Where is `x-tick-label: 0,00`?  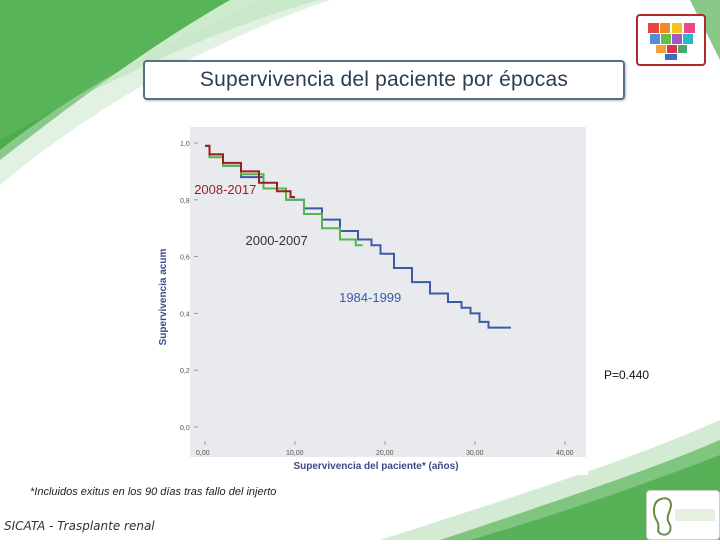 x-tick-label: 0,00 is located at coordinates (203, 453).